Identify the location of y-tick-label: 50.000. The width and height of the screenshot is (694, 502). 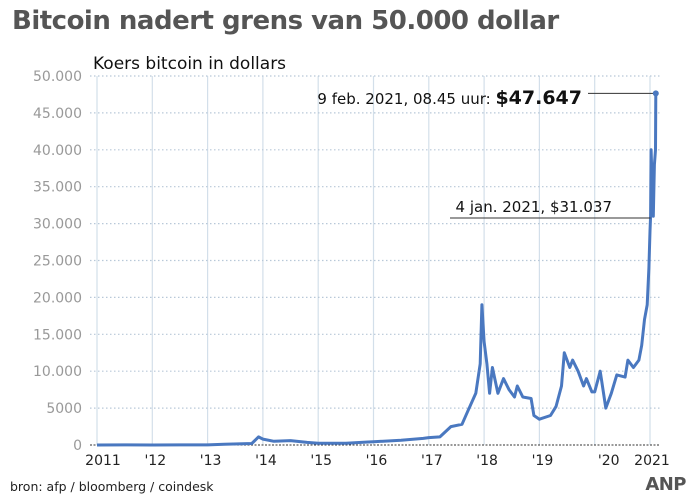
(57, 77).